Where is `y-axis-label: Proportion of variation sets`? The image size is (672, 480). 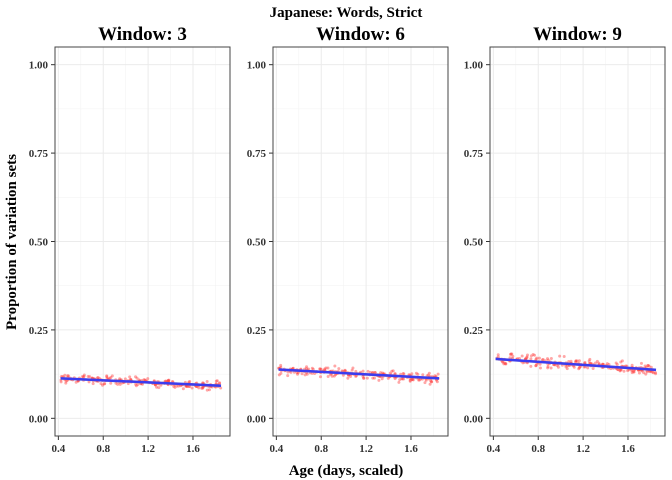 y-axis-label: Proportion of variation sets is located at coordinates (12, 242).